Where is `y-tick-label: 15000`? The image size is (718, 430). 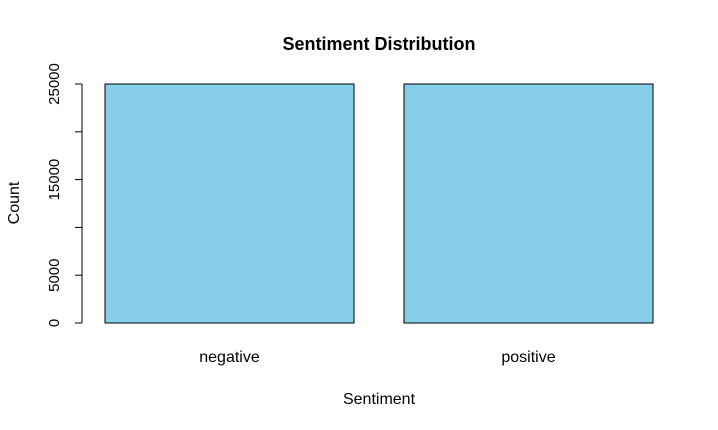
y-tick-label: 15000 is located at coordinates (54, 180).